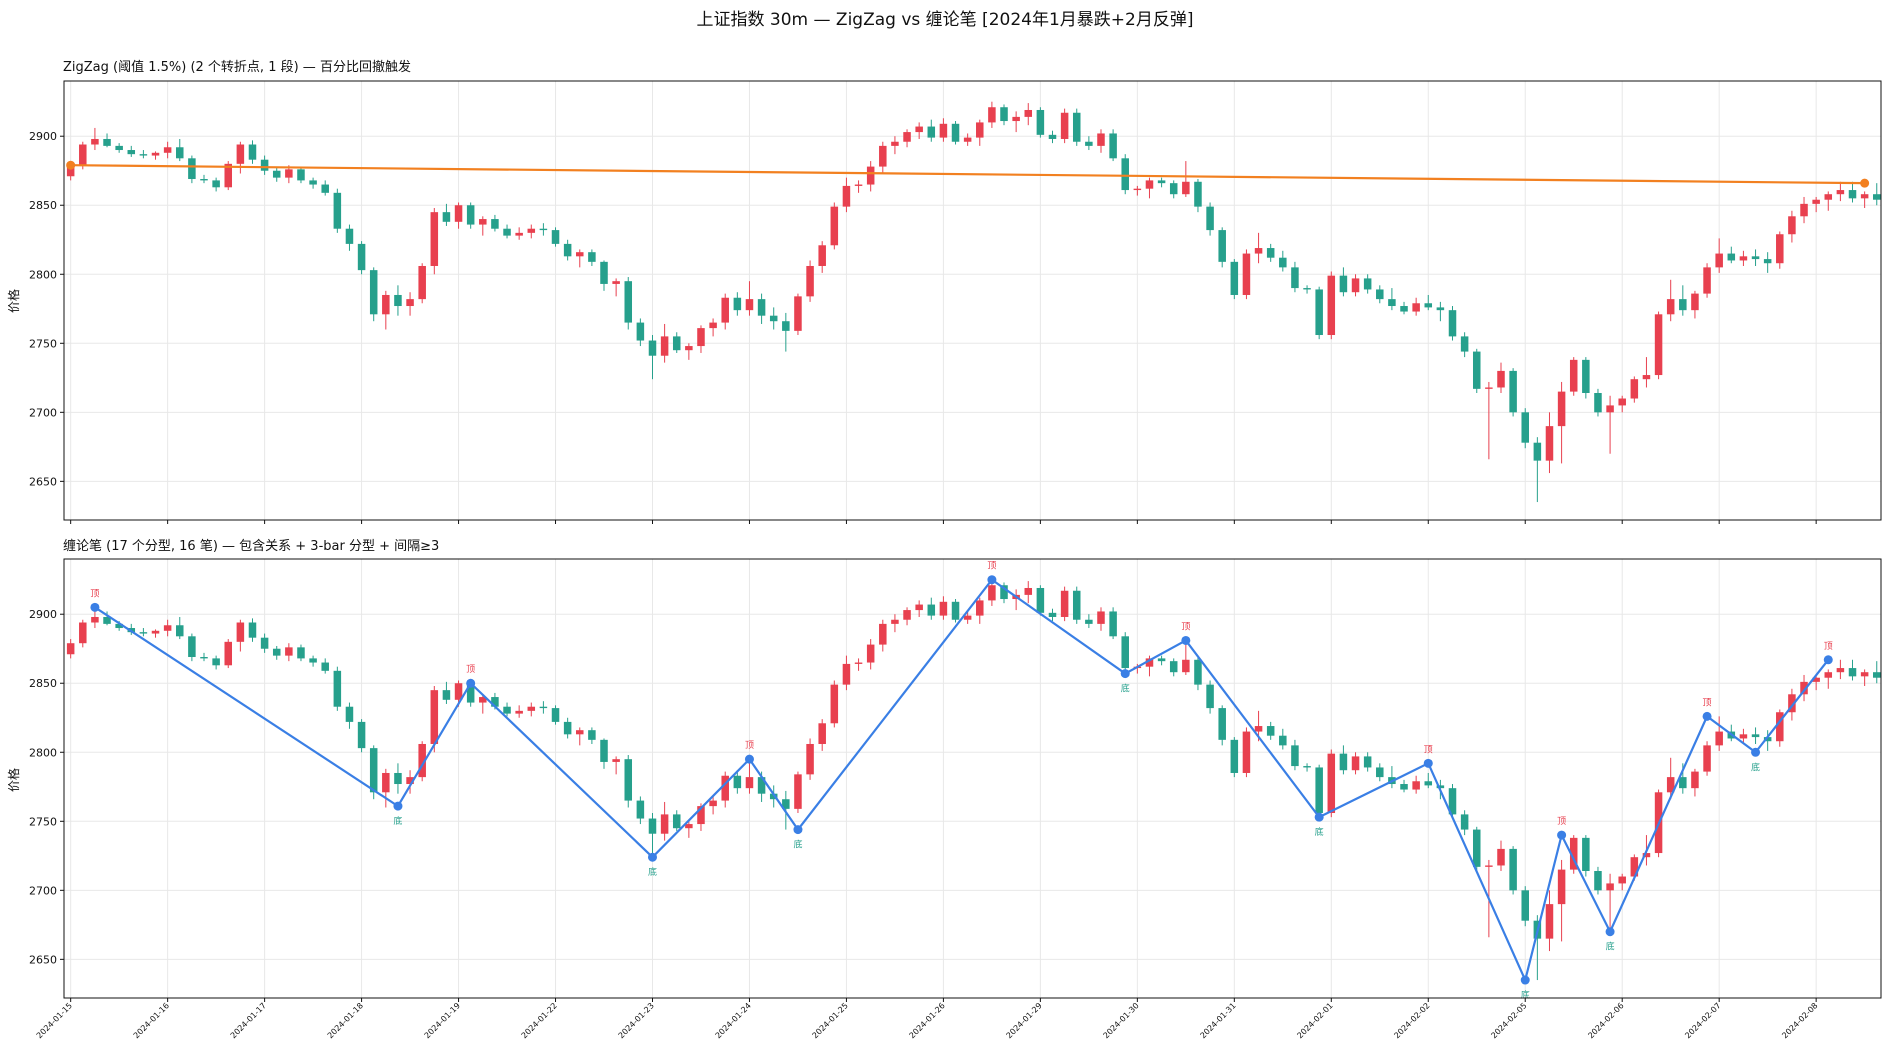 This screenshot has width=1890, height=1054. I want to click on x-date-label: 2024-01-17, so click(248, 1020).